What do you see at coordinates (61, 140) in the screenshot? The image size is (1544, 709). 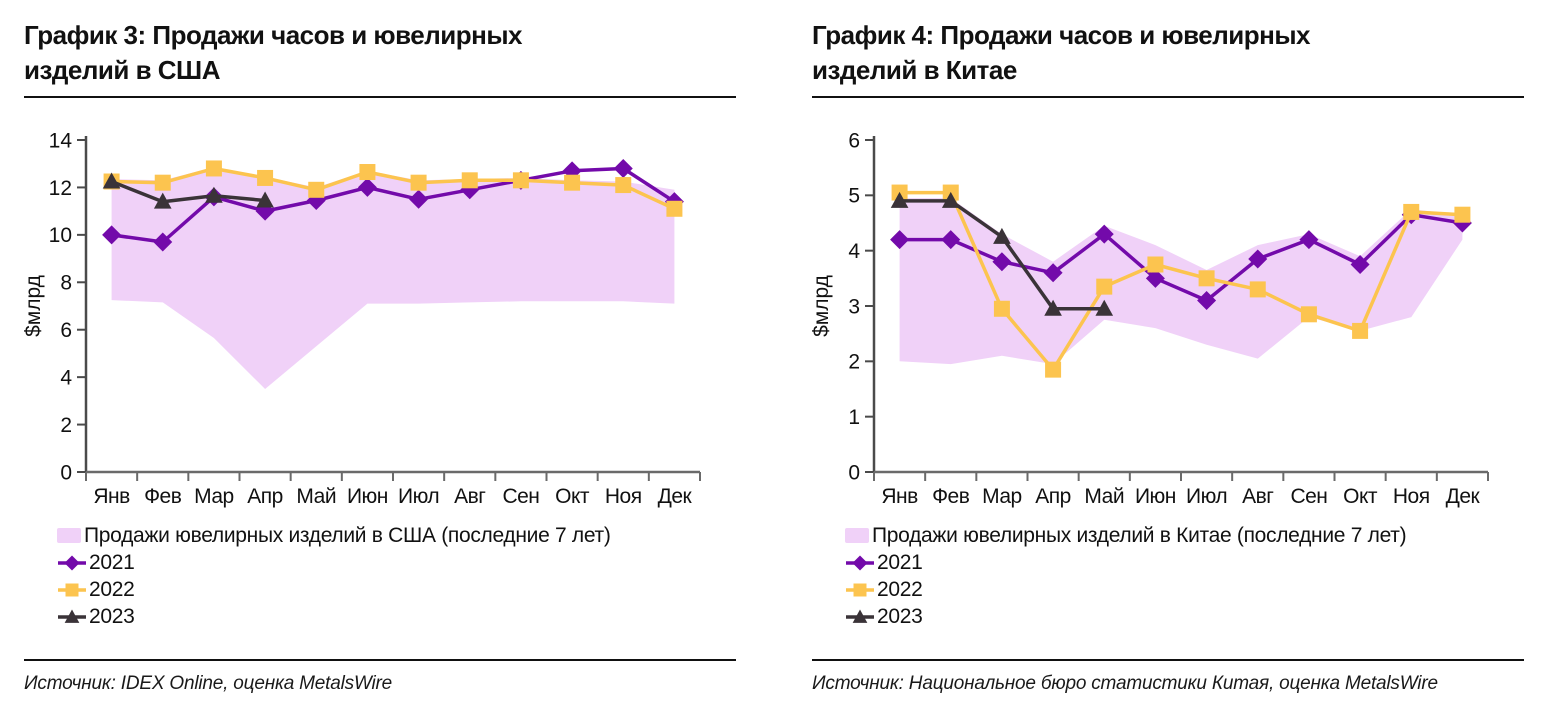 I see `y-tick-label: 14` at bounding box center [61, 140].